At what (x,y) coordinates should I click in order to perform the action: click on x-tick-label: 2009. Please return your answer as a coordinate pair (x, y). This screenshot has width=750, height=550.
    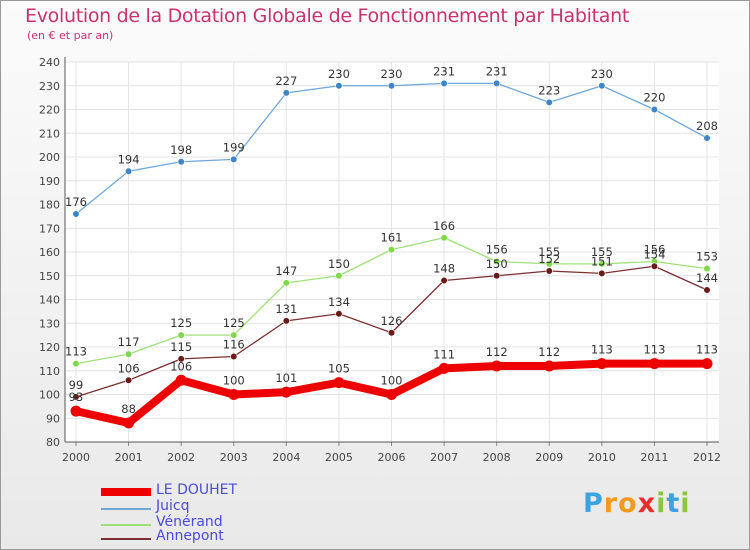
    Looking at the image, I should click on (549, 457).